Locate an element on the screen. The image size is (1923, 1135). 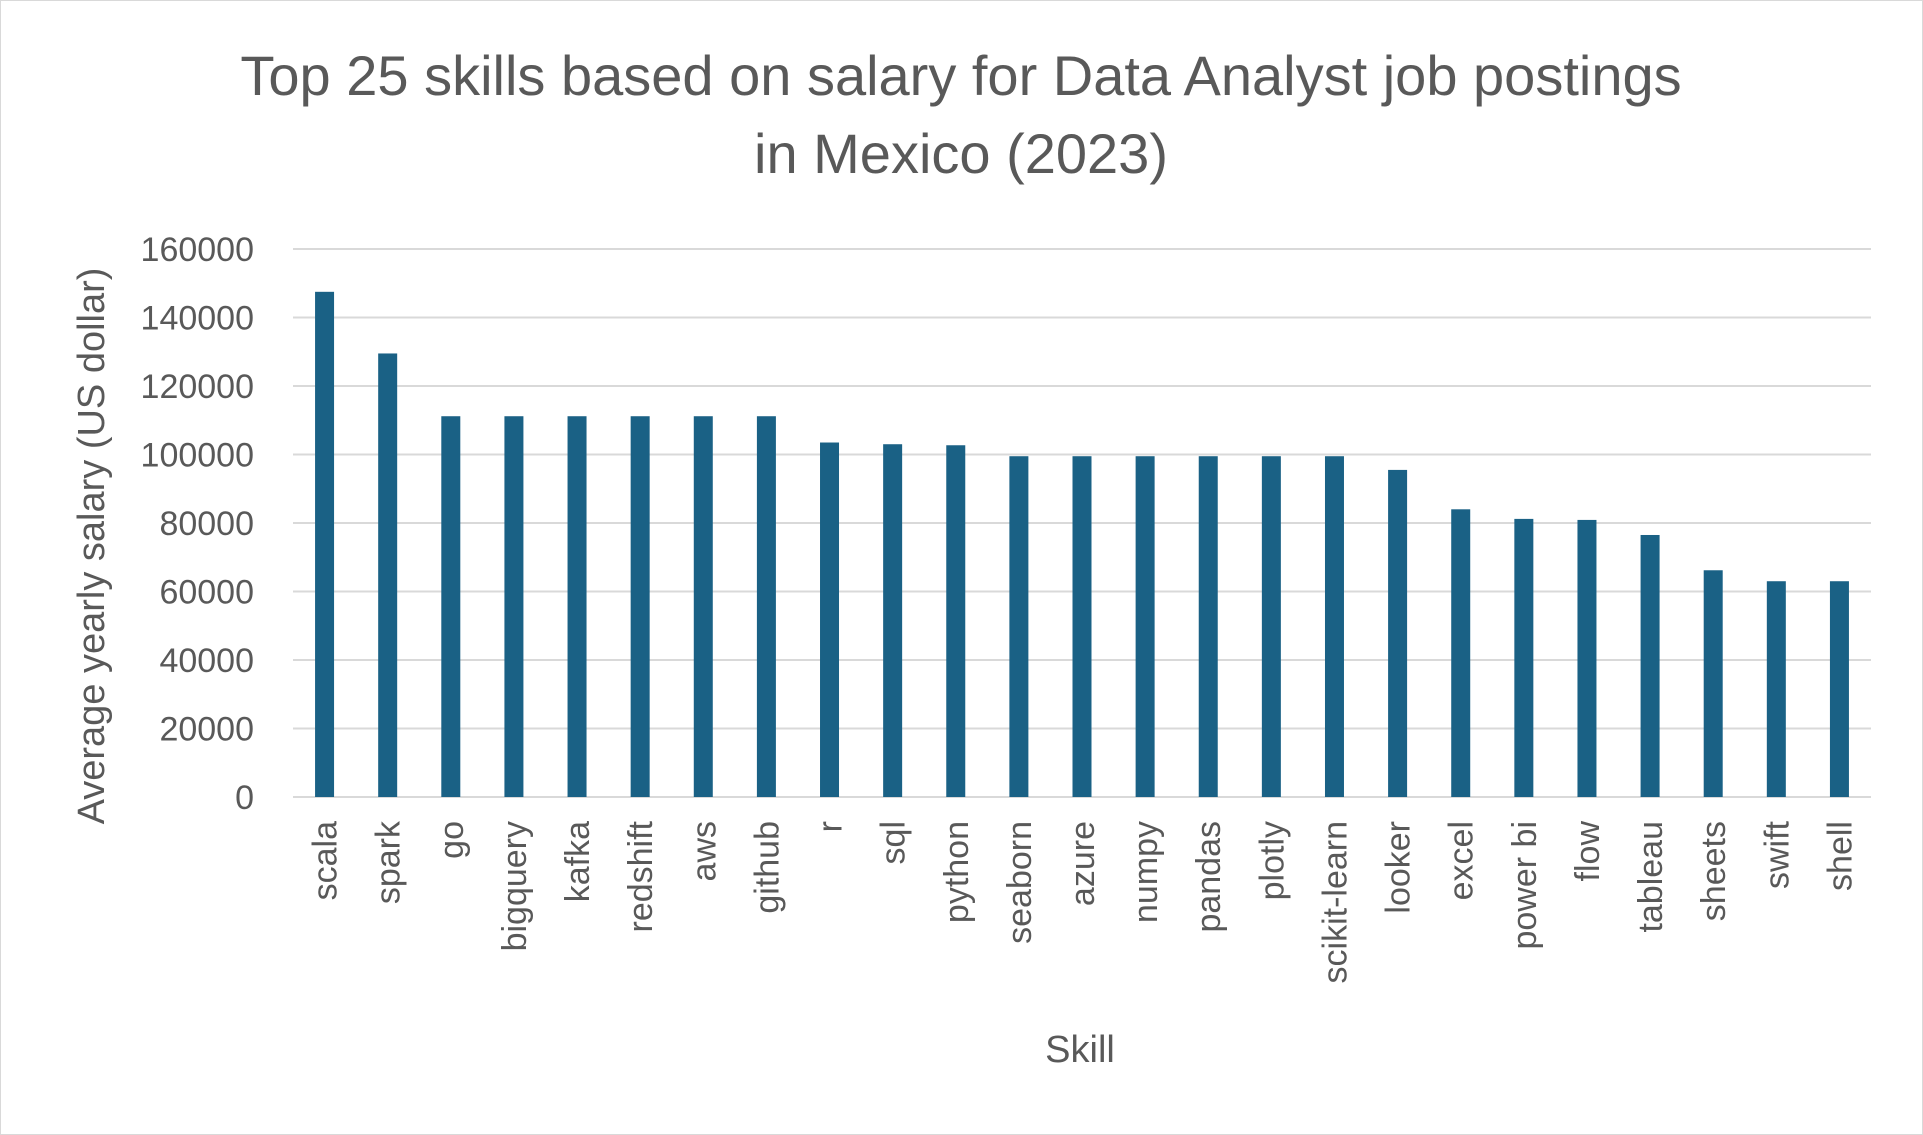
bar-power-bi is located at coordinates (1524, 657).